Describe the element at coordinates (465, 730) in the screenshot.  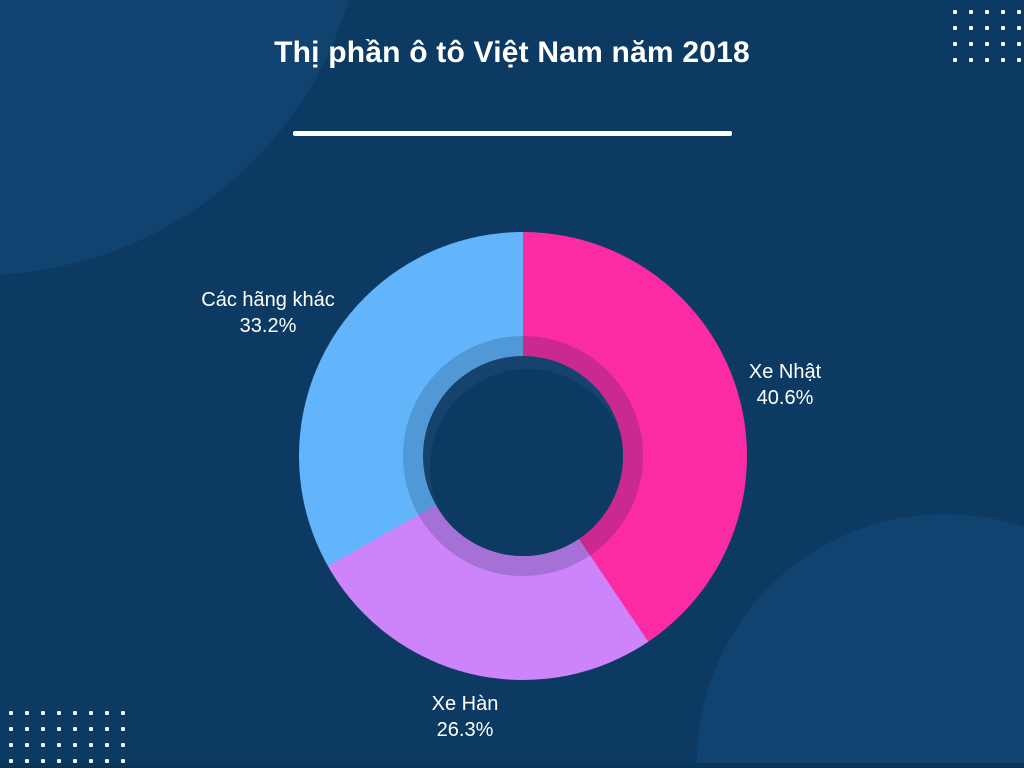
I see `slice-label-value: 26.3%` at that location.